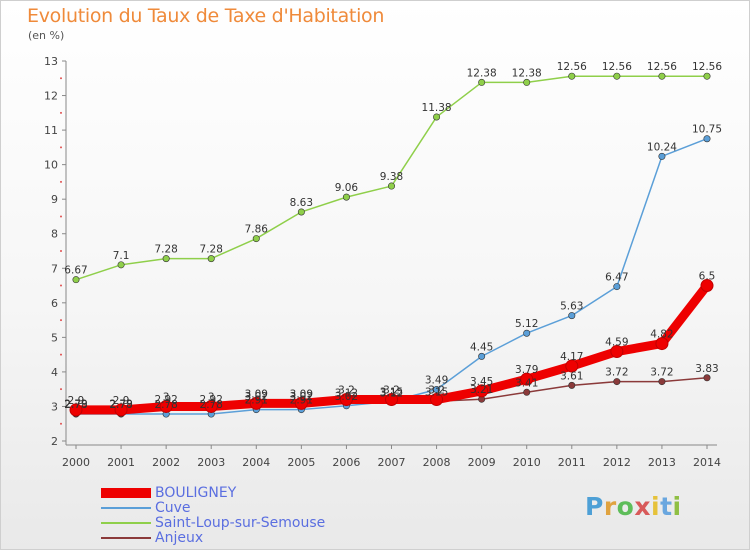 This screenshot has height=550, width=750. What do you see at coordinates (707, 462) in the screenshot?
I see `x-tick-label: 2014` at bounding box center [707, 462].